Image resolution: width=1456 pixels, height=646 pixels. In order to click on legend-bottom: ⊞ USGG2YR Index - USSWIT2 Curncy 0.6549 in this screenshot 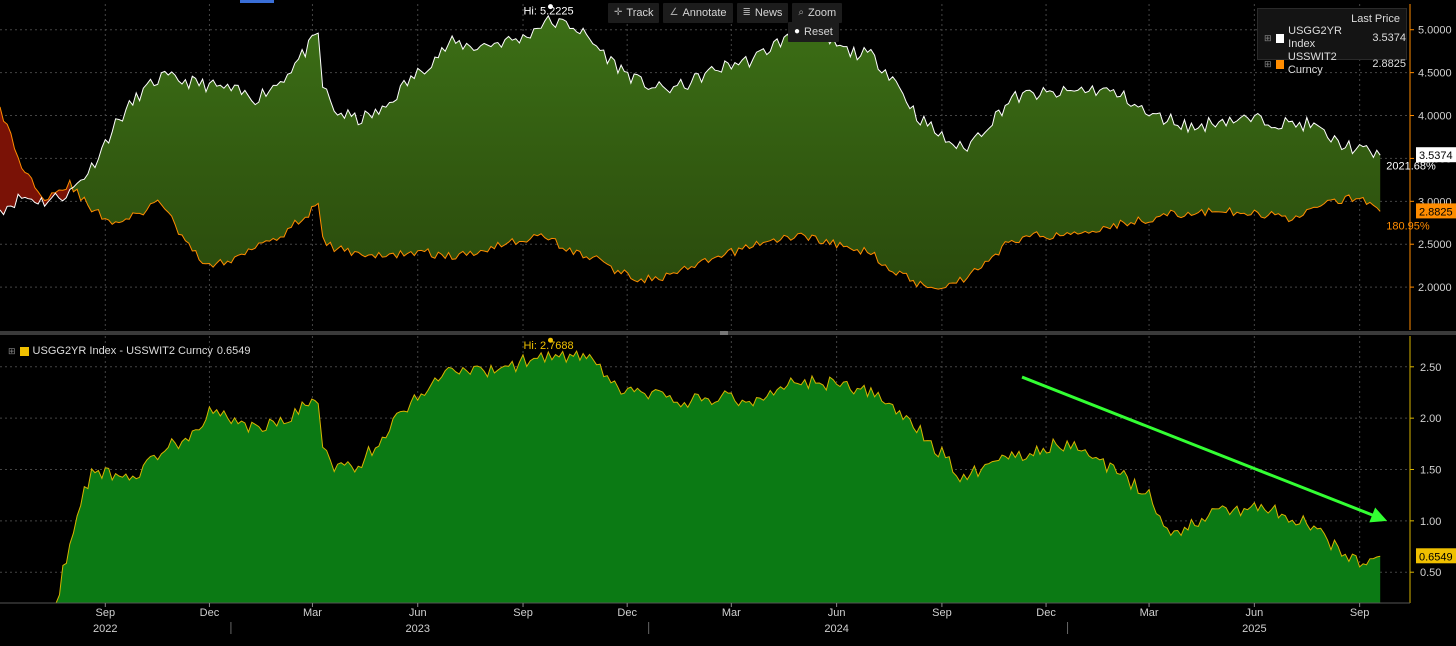, I will do `click(129, 351)`.